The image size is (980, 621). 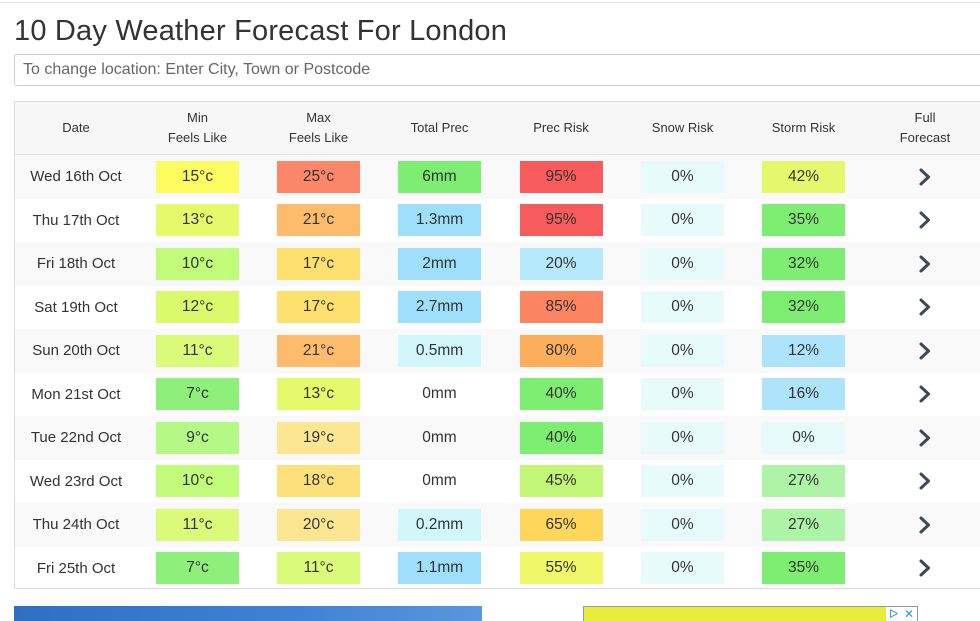 I want to click on storm-risk-pill: 16%, so click(x=803, y=394).